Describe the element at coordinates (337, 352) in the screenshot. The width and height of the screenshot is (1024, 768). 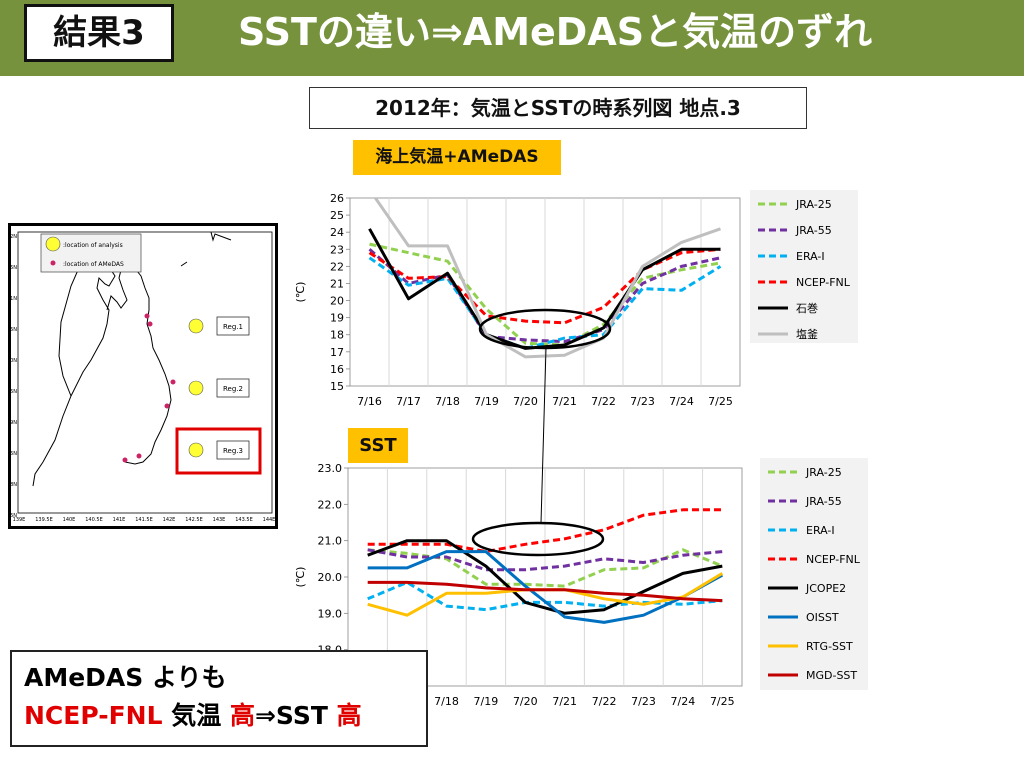
I see `y-tick-label: 17` at that location.